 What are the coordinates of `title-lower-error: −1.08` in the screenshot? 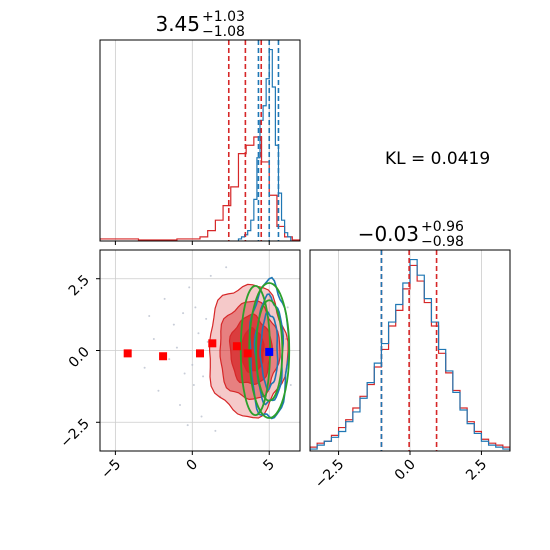 It's located at (223, 32).